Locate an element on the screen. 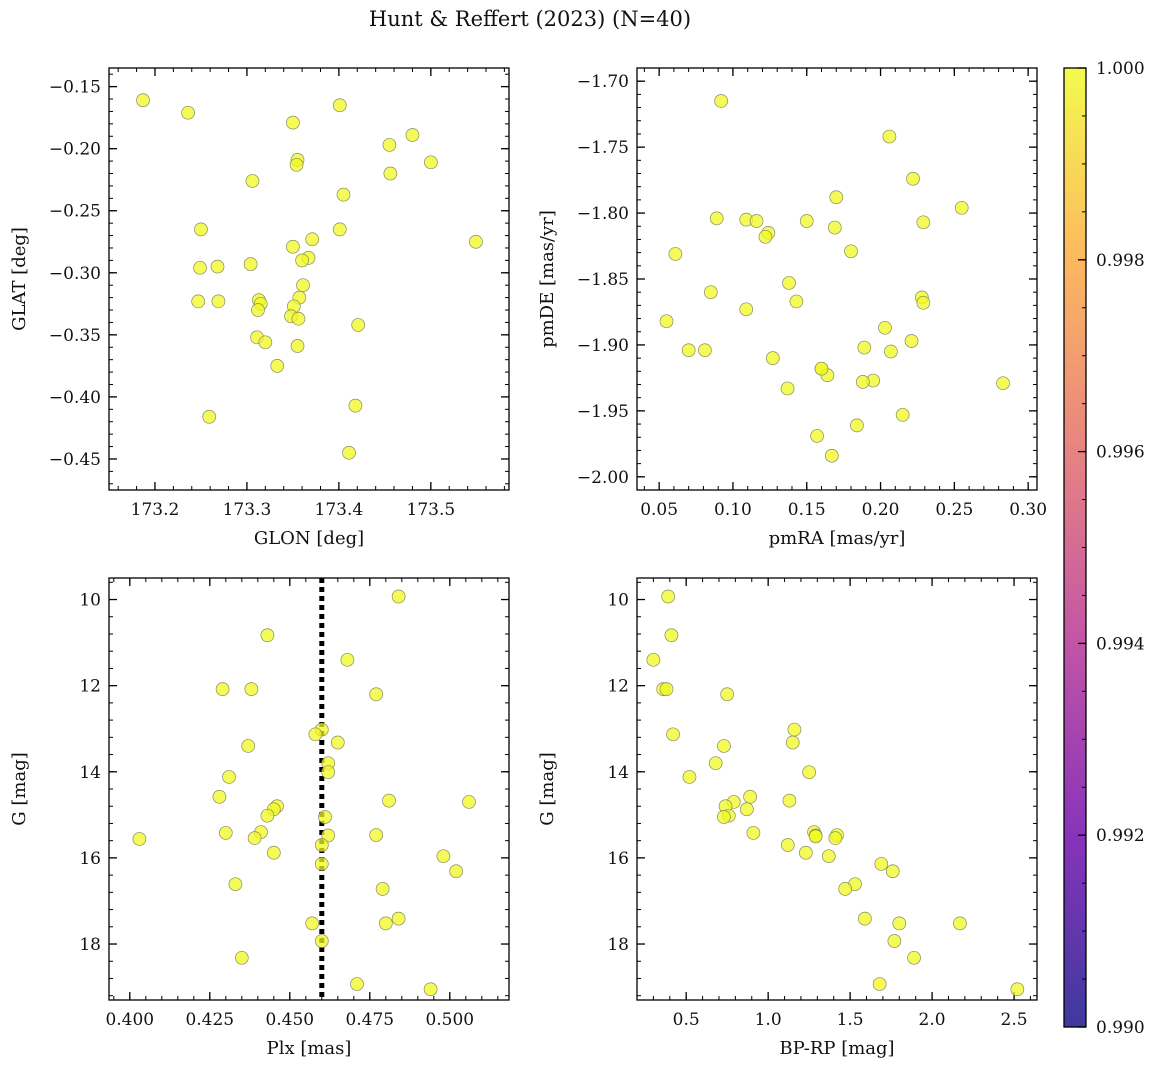 This screenshot has height=1067, width=1161. y-tick-label: 14 is located at coordinates (90, 773).